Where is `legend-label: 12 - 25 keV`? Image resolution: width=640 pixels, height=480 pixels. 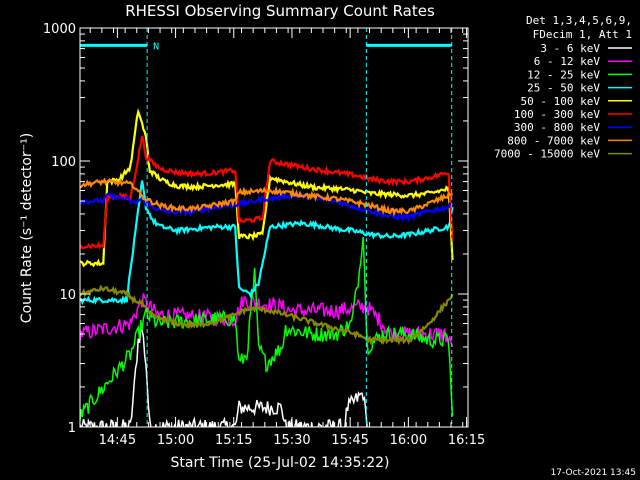 legend-label: 12 - 25 keV is located at coordinates (563, 74).